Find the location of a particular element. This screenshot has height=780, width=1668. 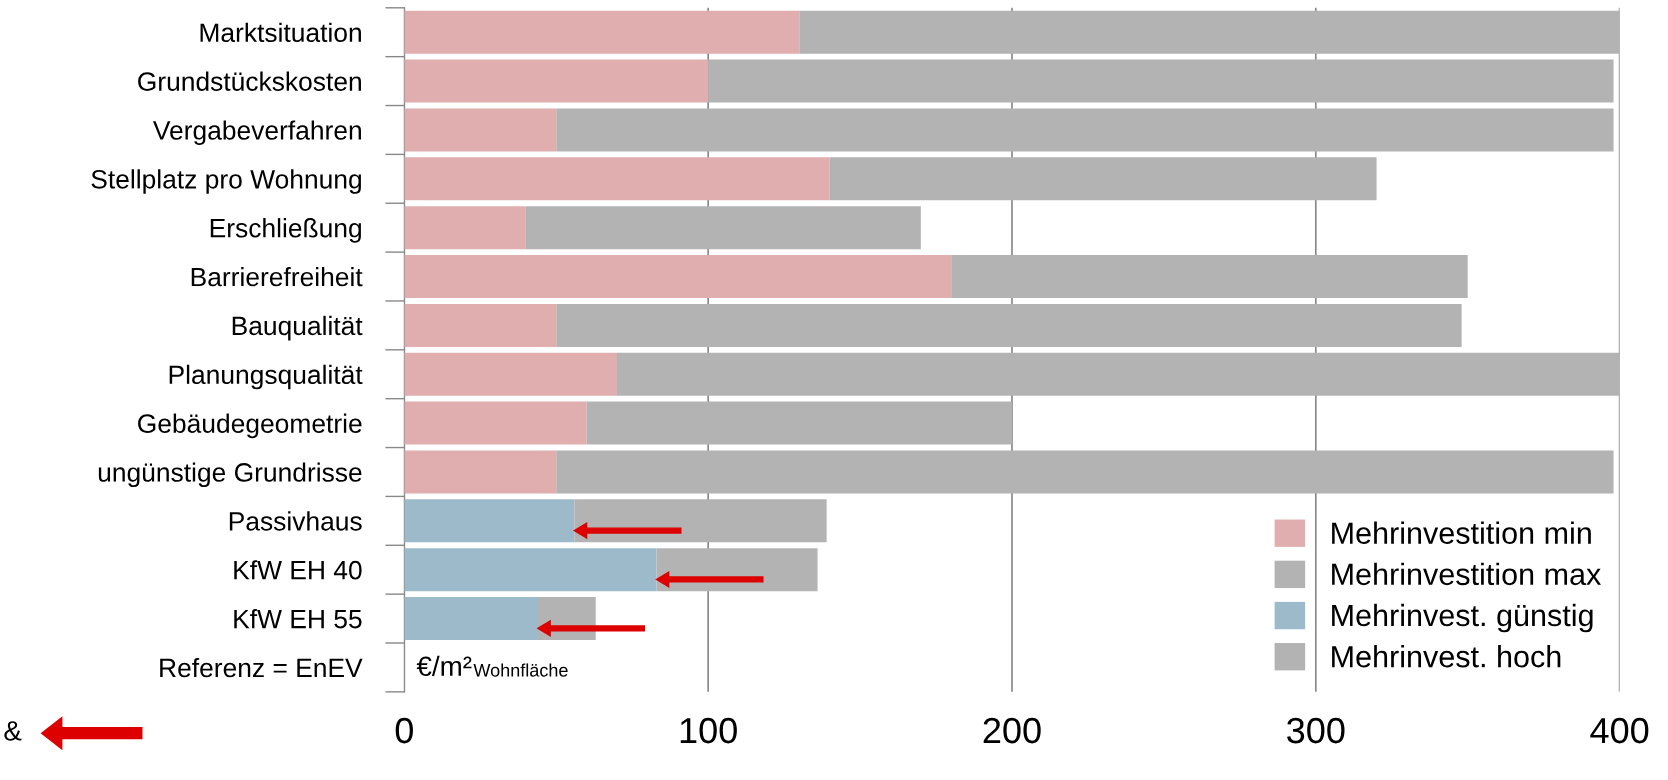

y-tick-label: KfW EH 55 is located at coordinates (298, 619).